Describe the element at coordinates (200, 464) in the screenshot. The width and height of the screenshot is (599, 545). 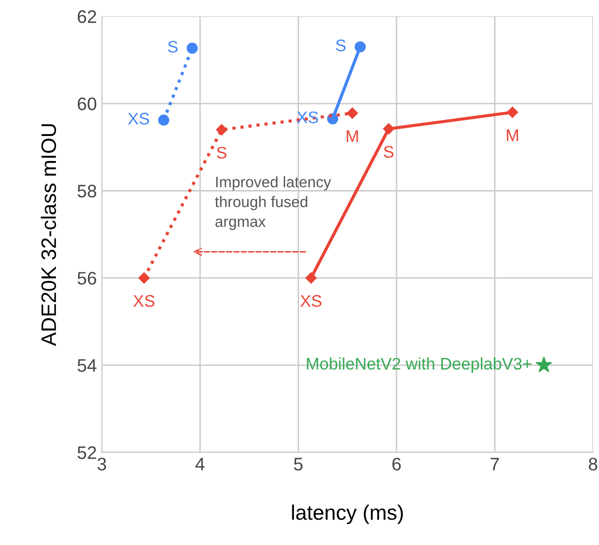
I see `x-tick-label: 4` at that location.